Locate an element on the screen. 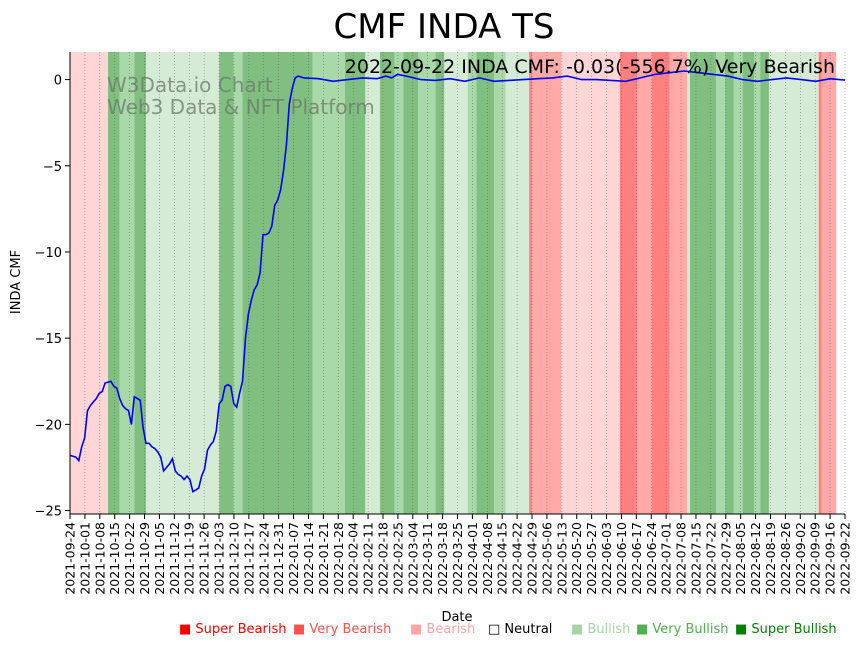 This screenshot has width=862, height=650. y-tick-label-4: −20 is located at coordinates (48, 425).